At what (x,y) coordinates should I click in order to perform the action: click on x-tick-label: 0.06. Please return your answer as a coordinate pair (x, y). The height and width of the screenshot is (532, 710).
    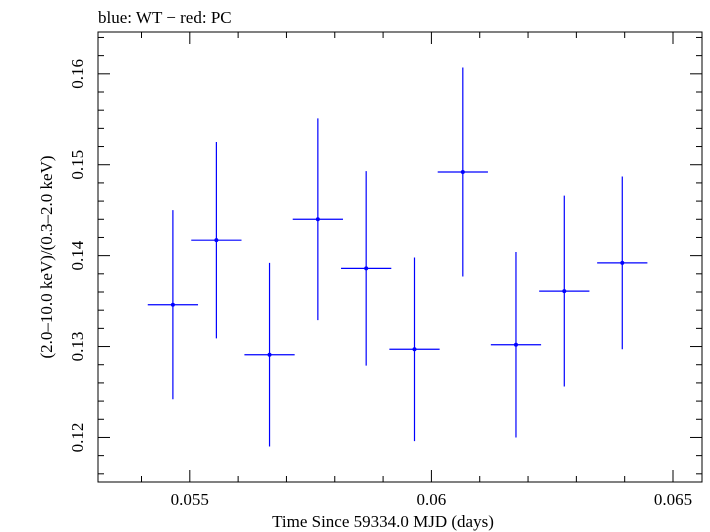
    Looking at the image, I should click on (432, 499).